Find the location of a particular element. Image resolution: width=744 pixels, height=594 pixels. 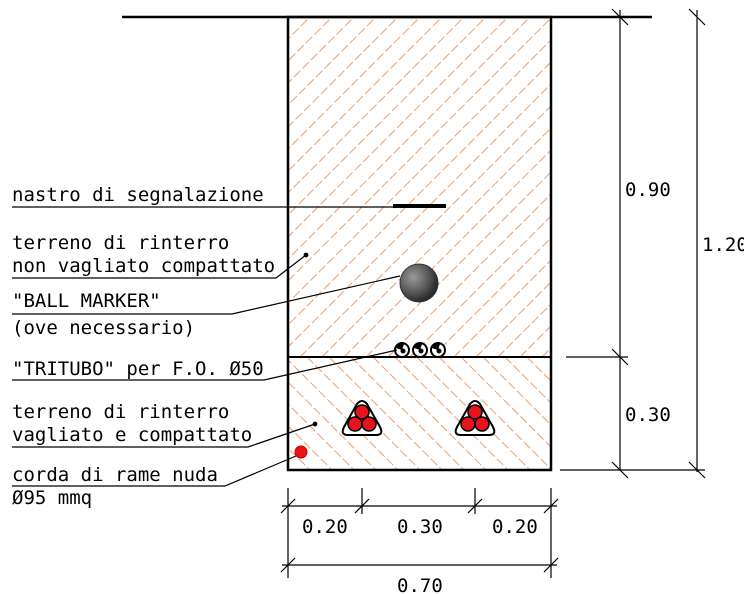

label-backfill-upper-2: non vagliato compattato is located at coordinates (143, 266).